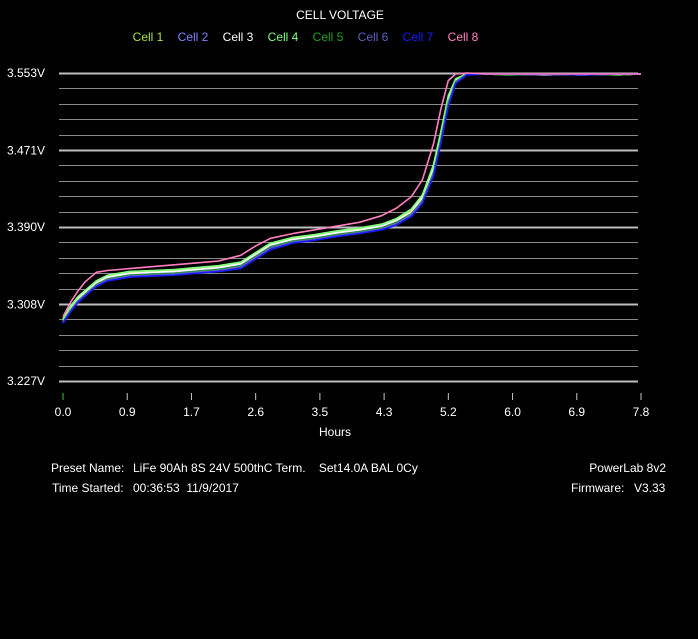 This screenshot has height=639, width=698. What do you see at coordinates (26, 150) in the screenshot?
I see `y-tick-label: 3.471V` at bounding box center [26, 150].